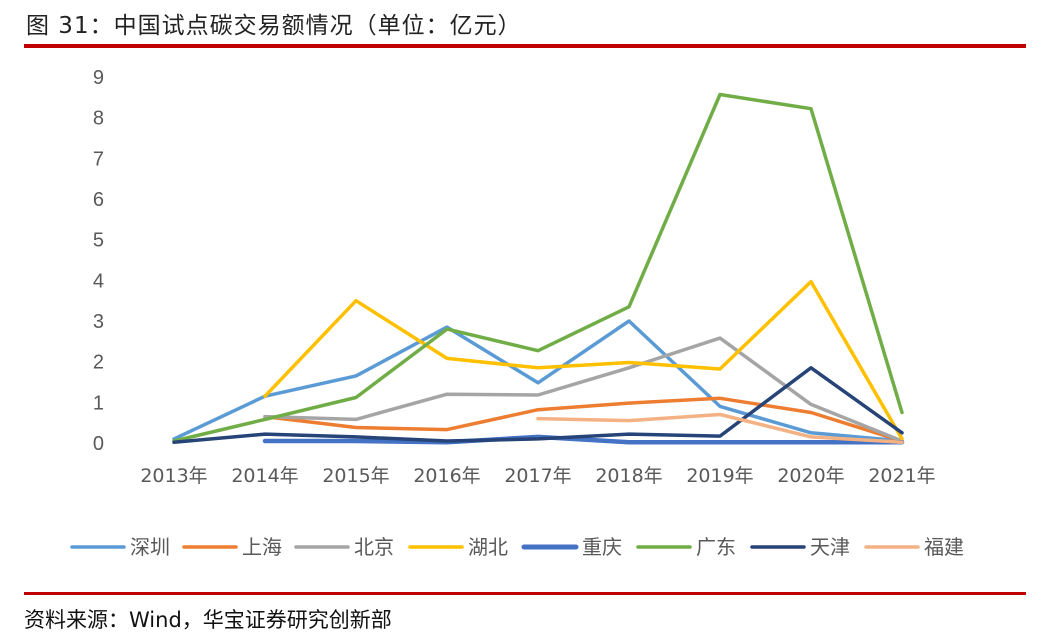  I want to click on legend-label: 重庆, so click(602, 547).